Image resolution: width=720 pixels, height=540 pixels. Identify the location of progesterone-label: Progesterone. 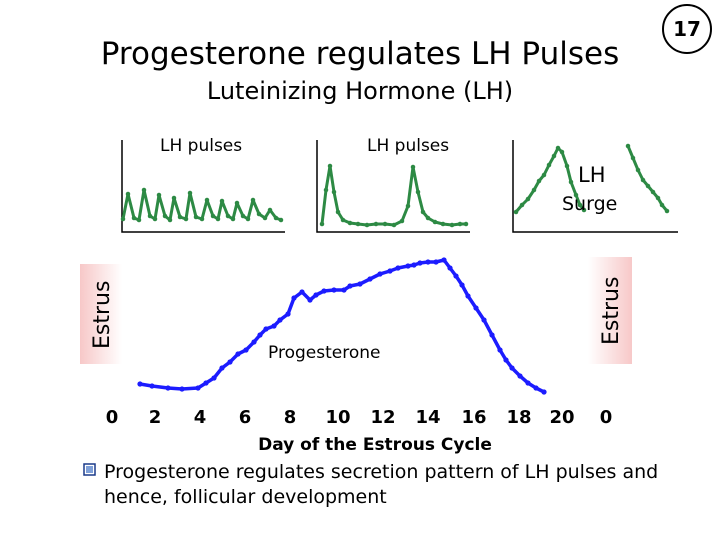
(324, 353).